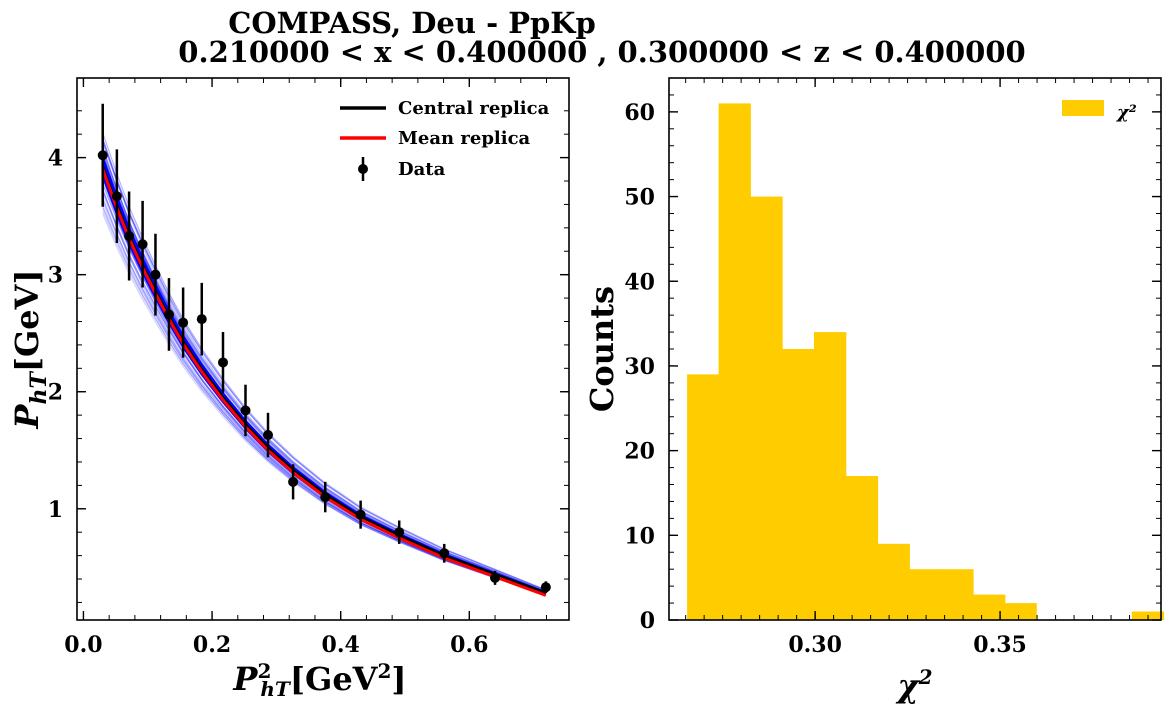 The width and height of the screenshot is (1171, 709). I want to click on right-ytick-label: 10, so click(639, 536).